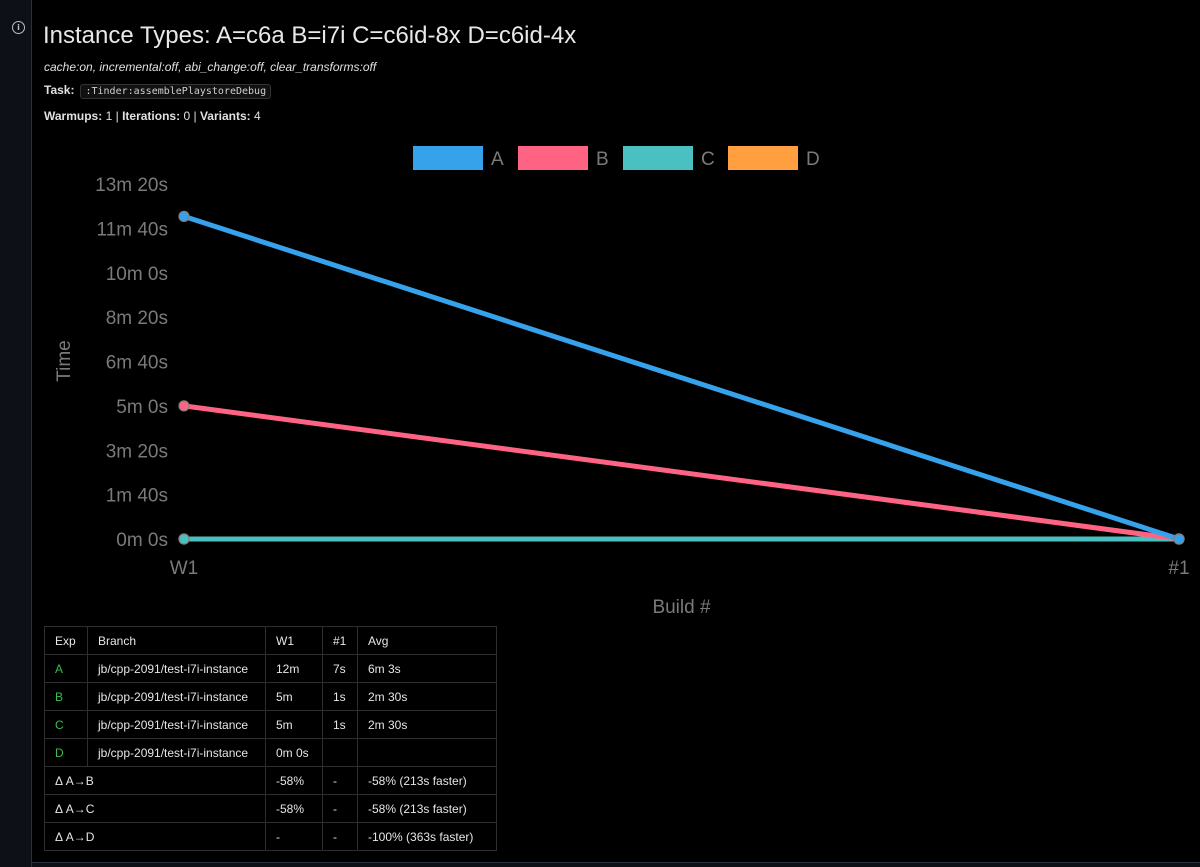 This screenshot has height=867, width=1200. I want to click on y-tick-label: 1m 40s, so click(137, 496).